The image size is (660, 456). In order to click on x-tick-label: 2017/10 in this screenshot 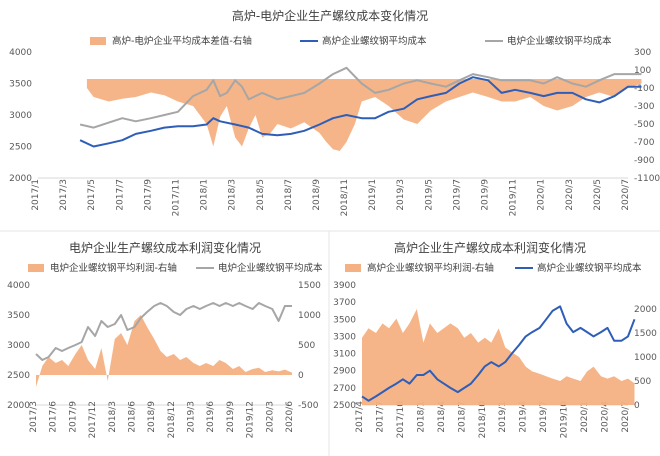, I will do `click(401, 420)`.